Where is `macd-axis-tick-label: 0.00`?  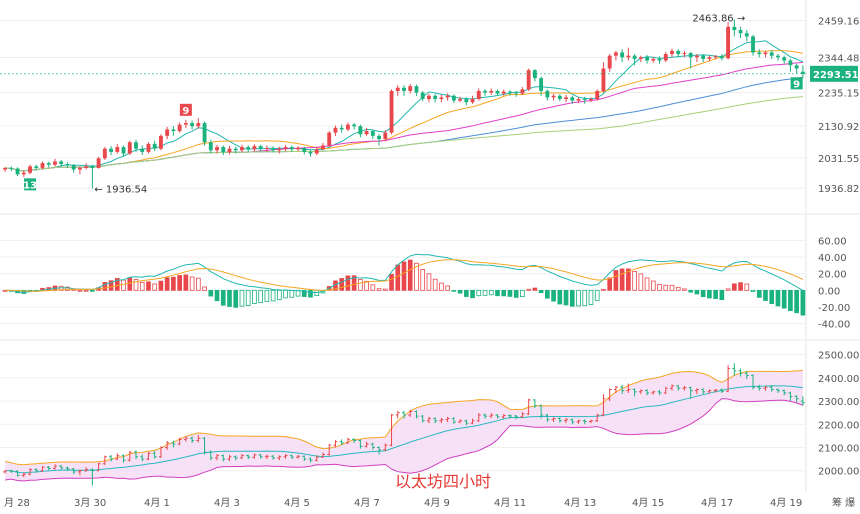
macd-axis-tick-label: 0.00 is located at coordinates (829, 291).